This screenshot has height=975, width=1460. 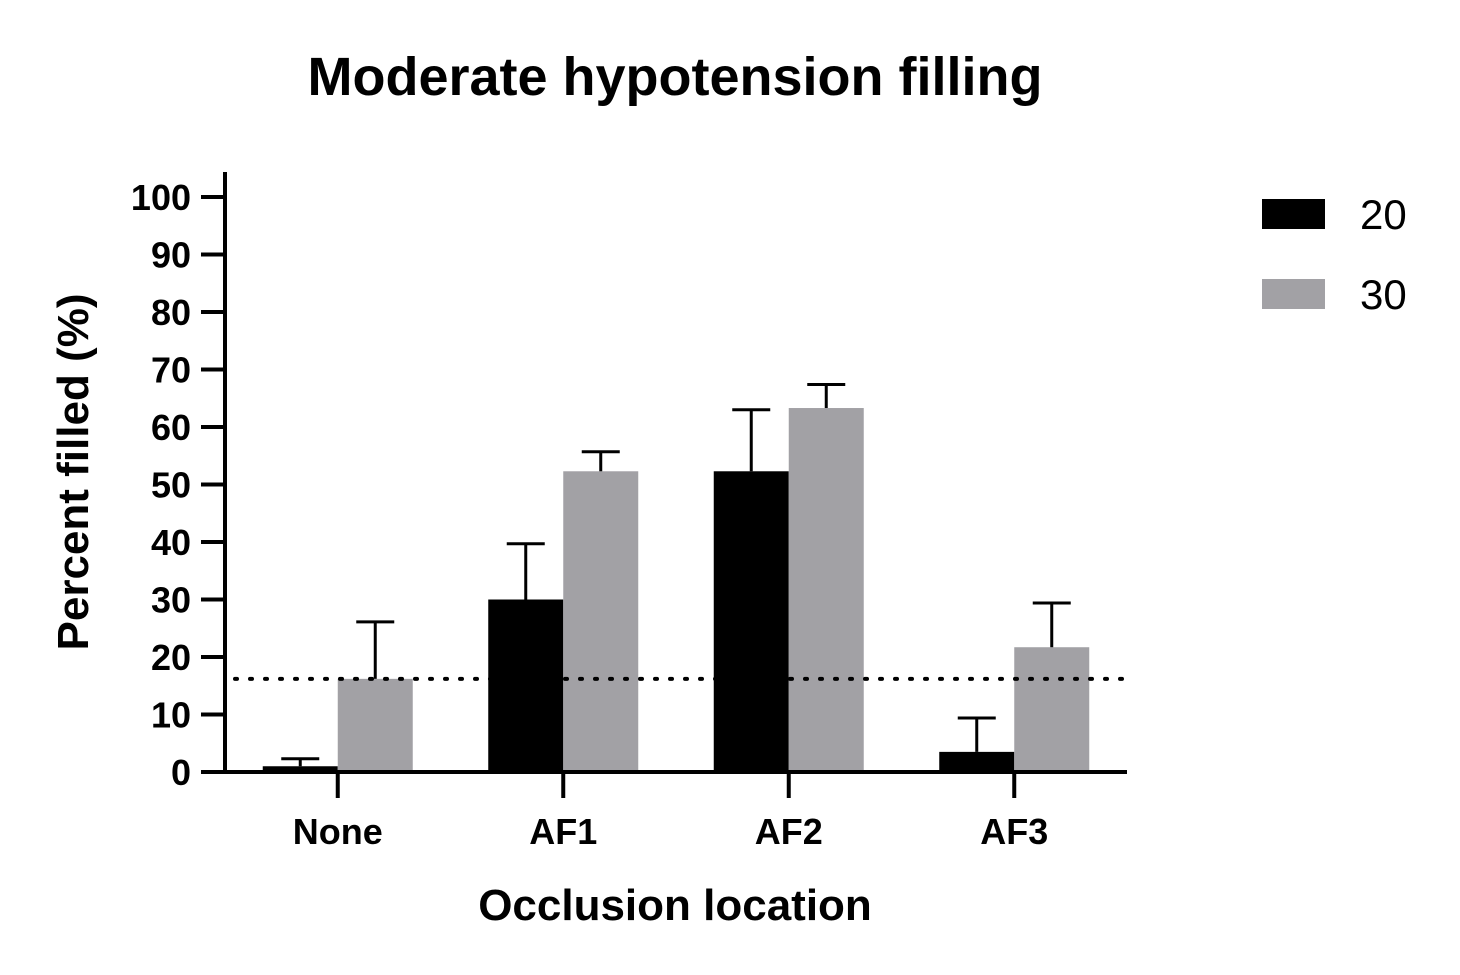 I want to click on x-tick-label: AF2, so click(x=789, y=831).